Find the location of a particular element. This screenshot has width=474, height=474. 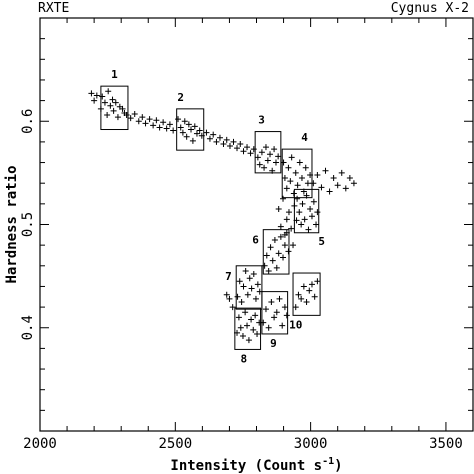

x-axis-label-exponent: -1 is located at coordinates (328, 461).